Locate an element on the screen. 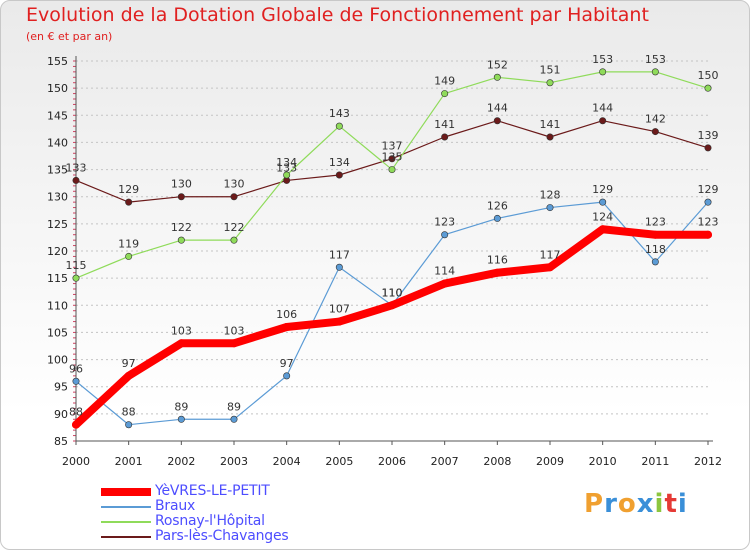  data-label: 149 is located at coordinates (444, 81).